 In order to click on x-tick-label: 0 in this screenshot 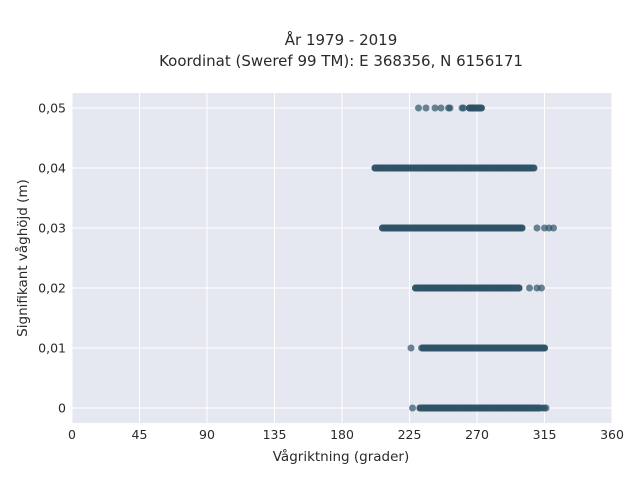, I will do `click(72, 434)`.